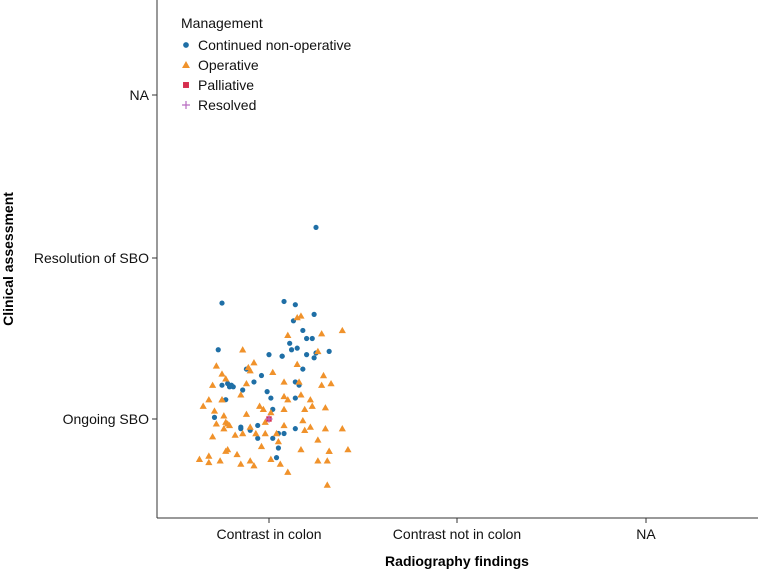 The width and height of the screenshot is (758, 569). What do you see at coordinates (186, 105) in the screenshot?
I see `legend-marker-resolved` at bounding box center [186, 105].